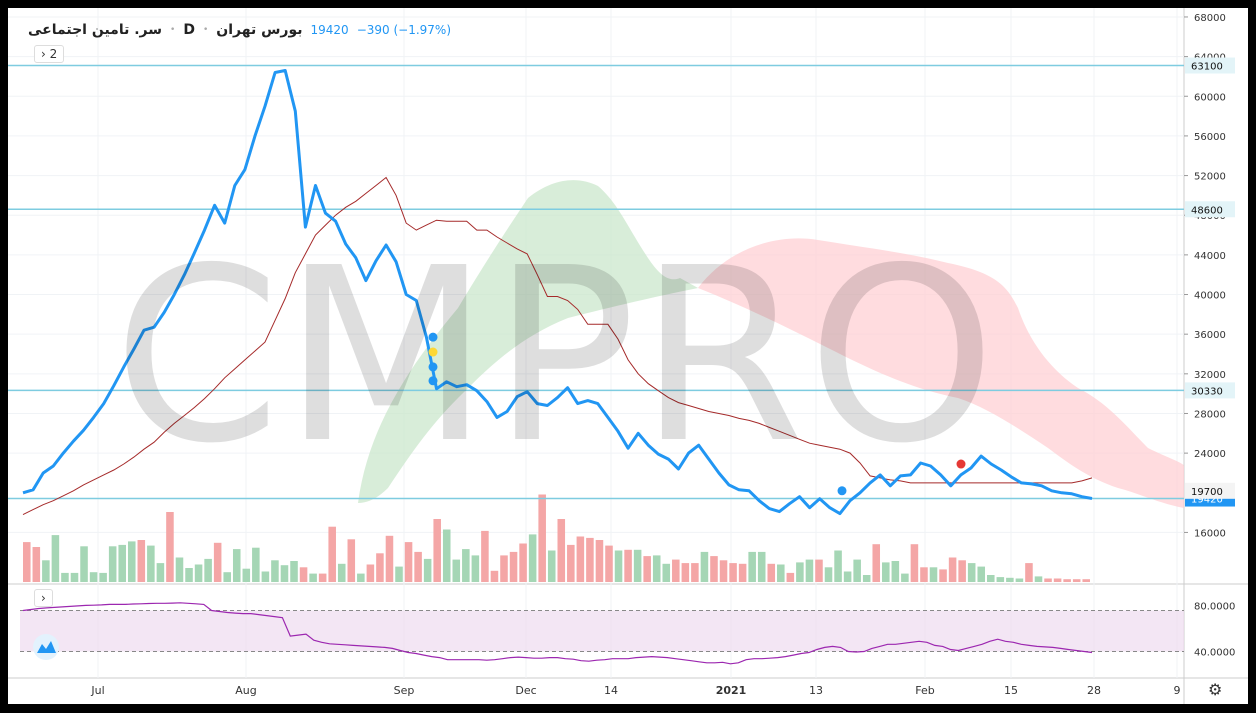 The image size is (1256, 713). Describe the element at coordinates (1214, 606) in the screenshot. I see `rsi-tick-label: 80.0000` at that location.